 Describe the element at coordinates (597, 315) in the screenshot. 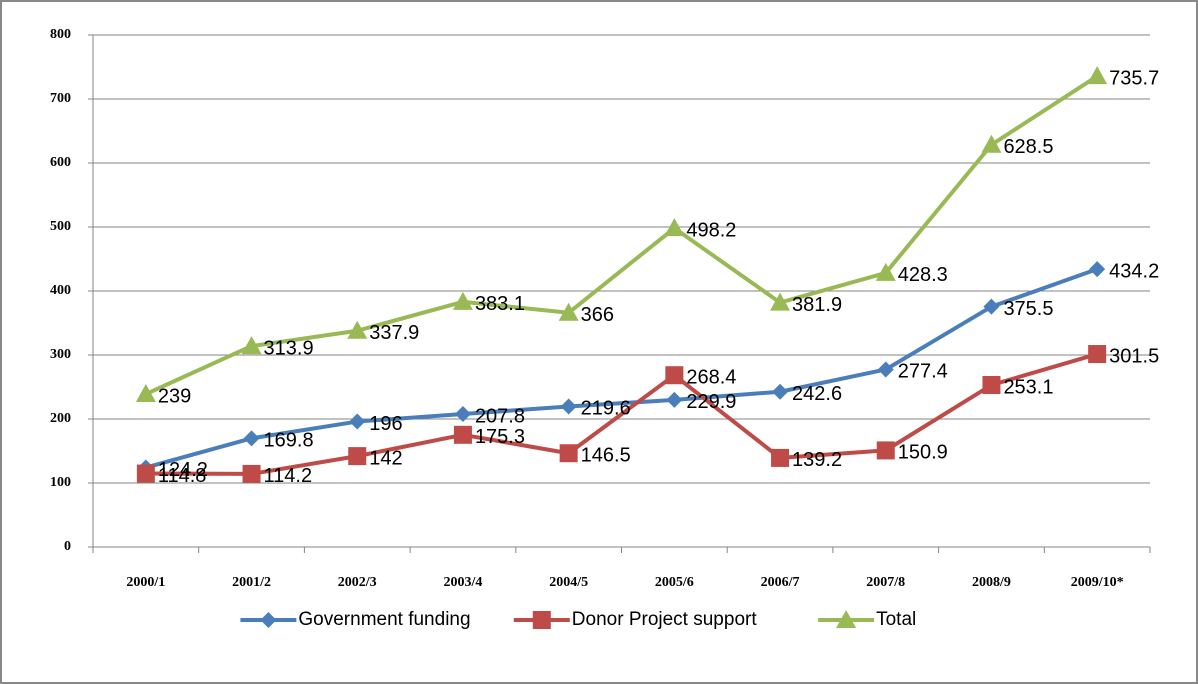

I see `data-label: 366` at that location.